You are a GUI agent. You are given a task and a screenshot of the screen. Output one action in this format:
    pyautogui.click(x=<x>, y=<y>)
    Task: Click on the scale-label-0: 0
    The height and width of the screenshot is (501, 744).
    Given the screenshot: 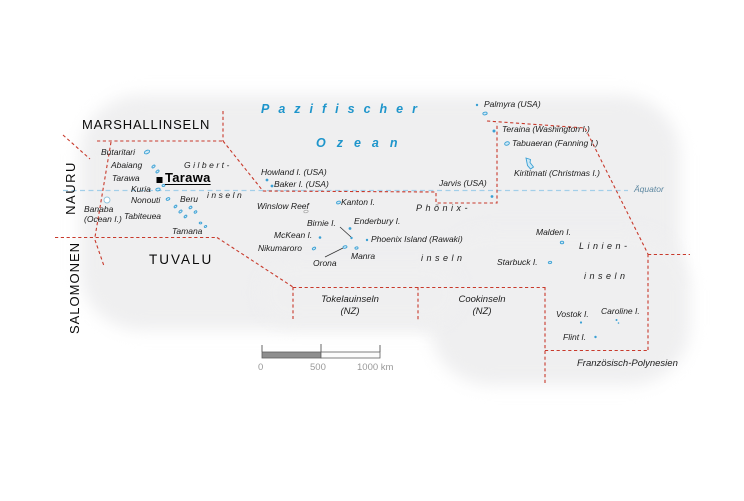 What is the action you would take?
    pyautogui.click(x=261, y=367)
    